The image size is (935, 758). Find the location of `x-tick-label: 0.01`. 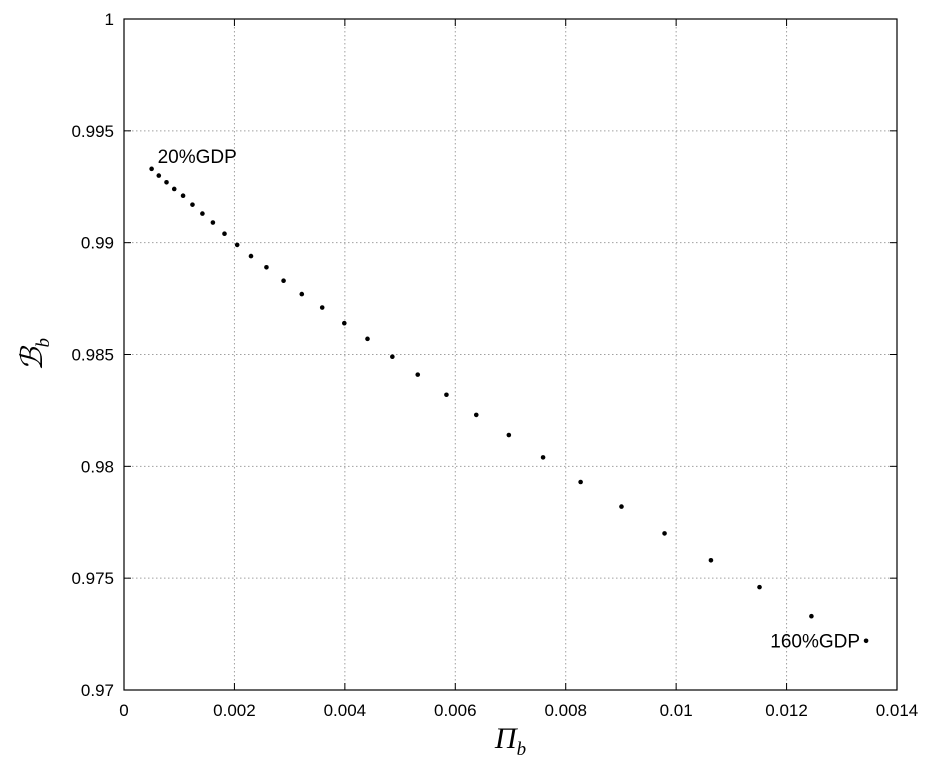

x-tick-label: 0.01 is located at coordinates (676, 710).